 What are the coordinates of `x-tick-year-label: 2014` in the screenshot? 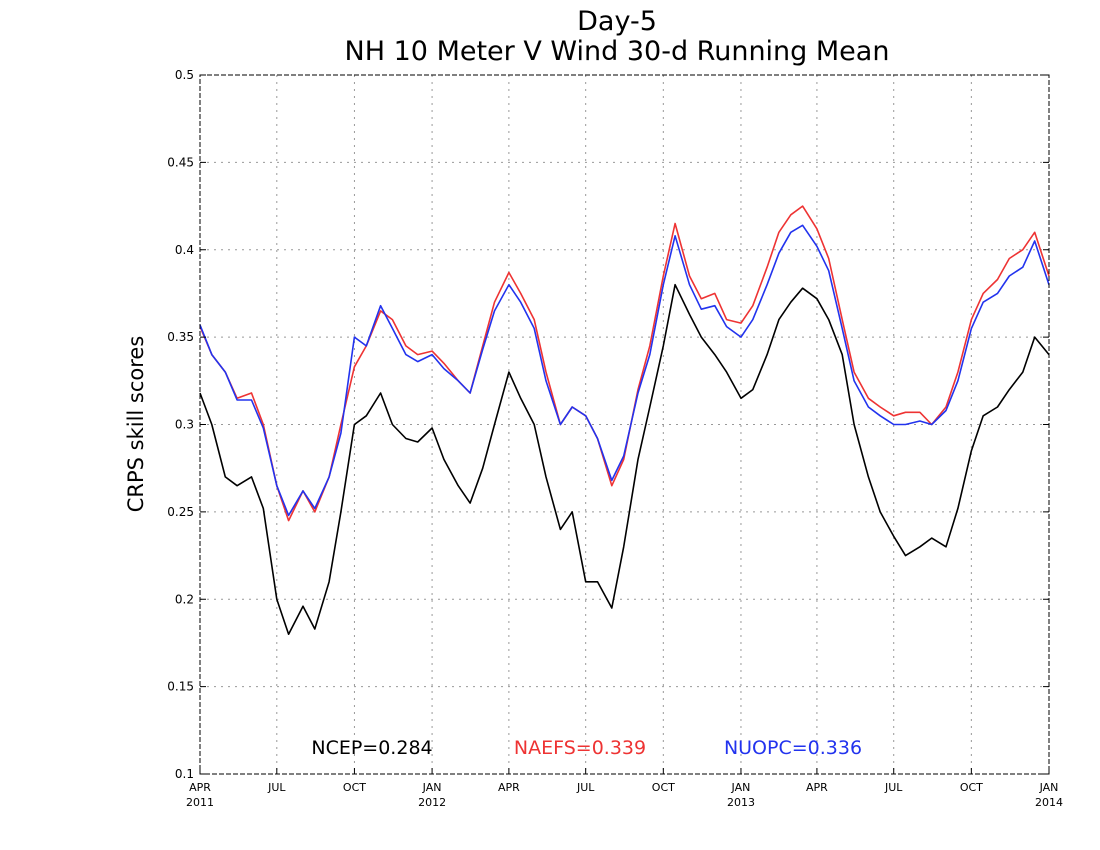 It's located at (1049, 802).